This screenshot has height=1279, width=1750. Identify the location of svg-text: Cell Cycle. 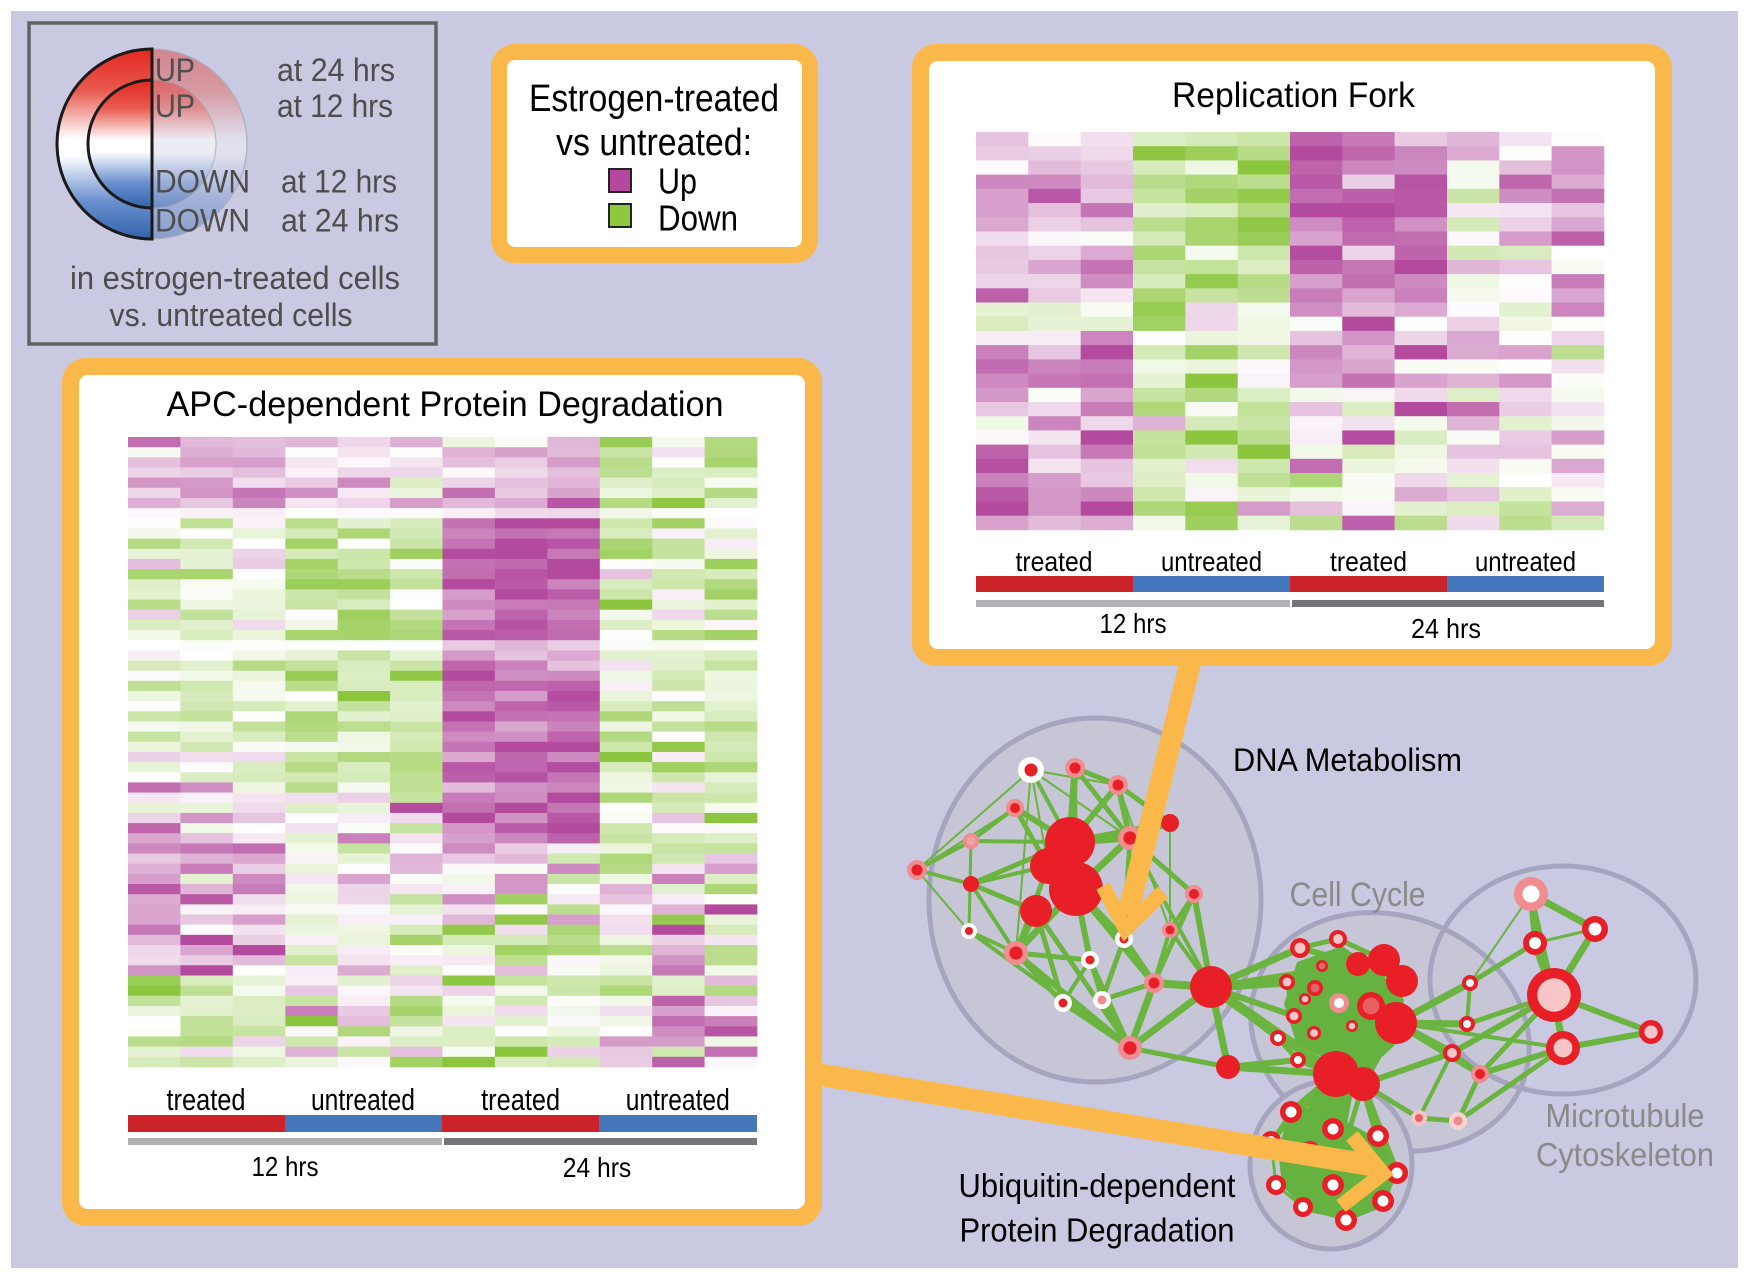
(1358, 895).